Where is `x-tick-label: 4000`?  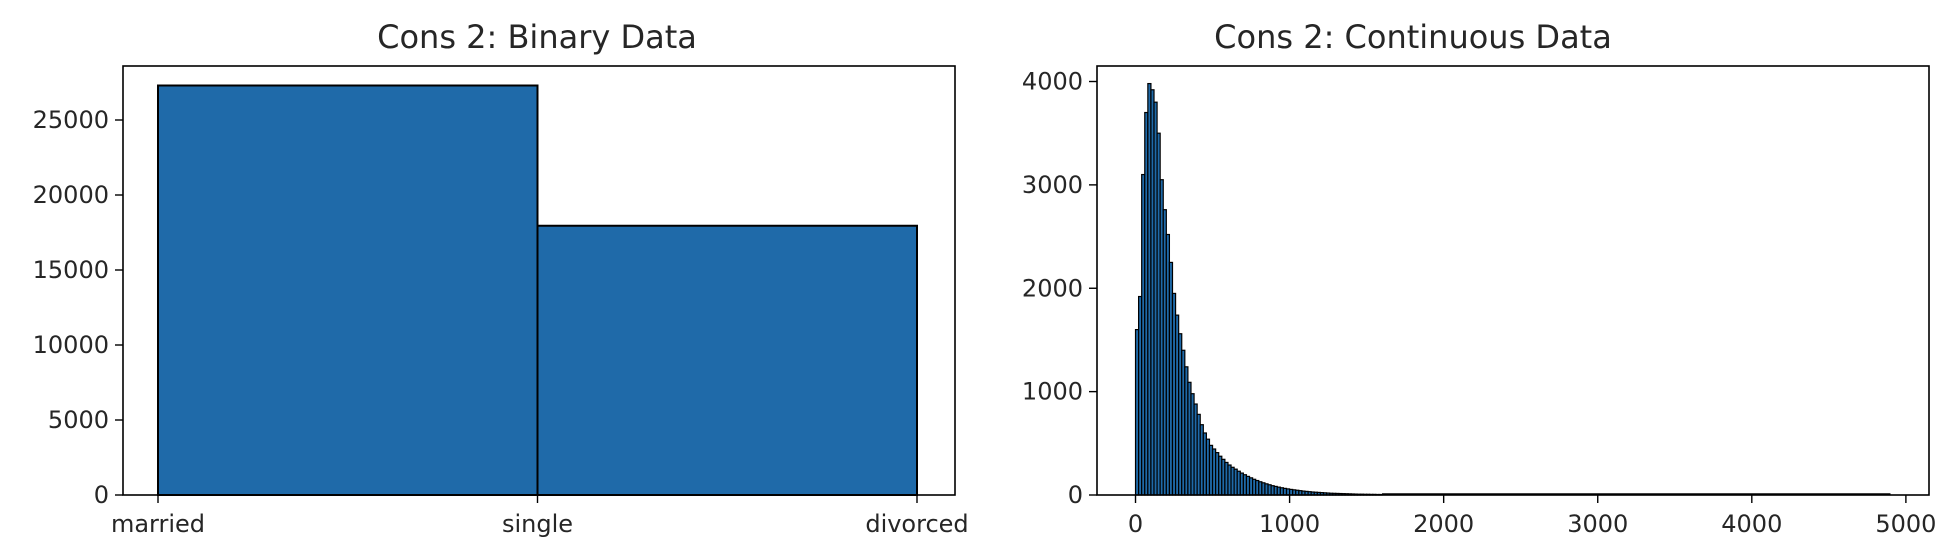
x-tick-label: 4000 is located at coordinates (1751, 524).